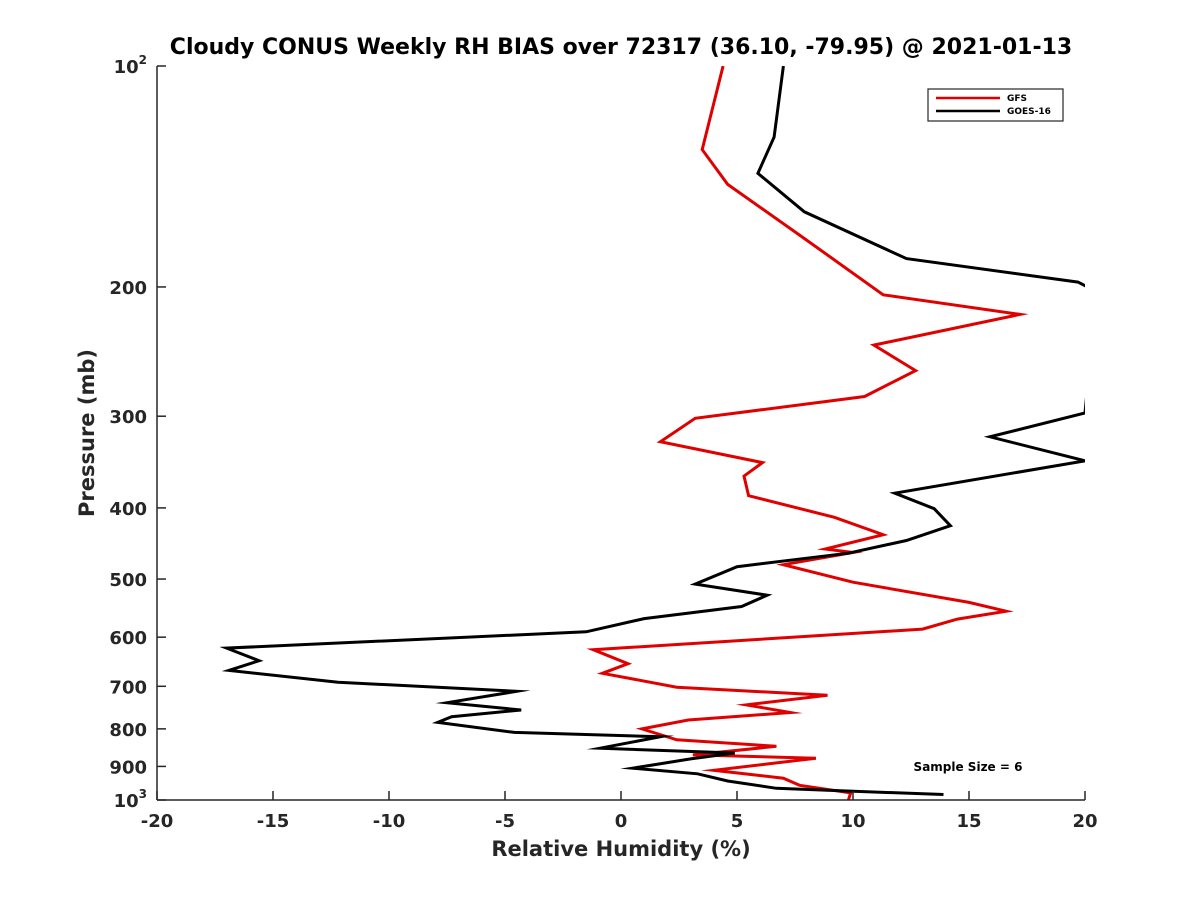 This screenshot has width=1200, height=900. I want to click on x-tick-label: 10, so click(852, 821).